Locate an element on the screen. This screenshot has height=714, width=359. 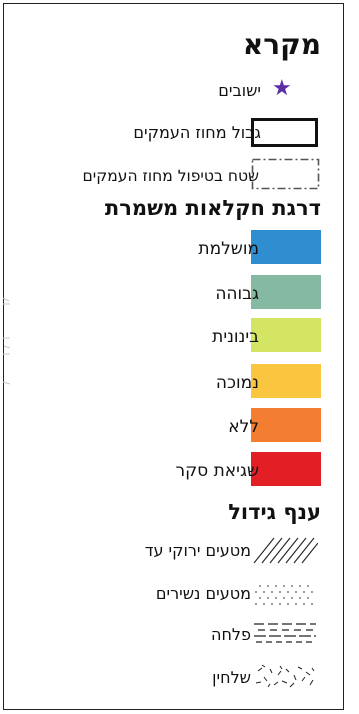
soil-label-3: נמוכה is located at coordinates (237, 383).